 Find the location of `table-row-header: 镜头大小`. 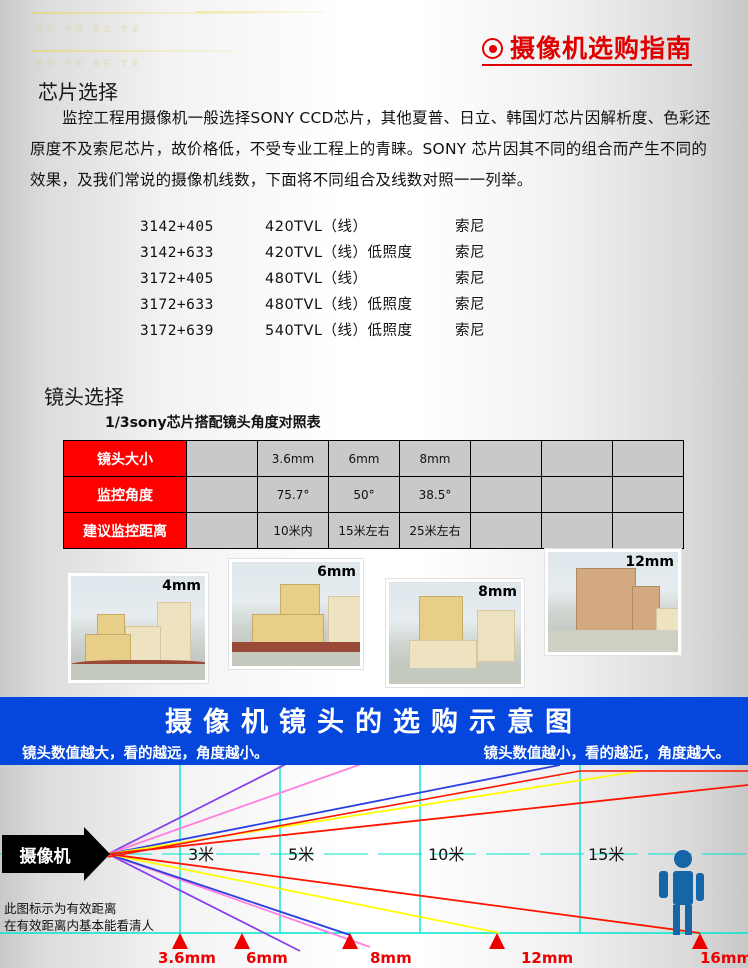

table-row-header: 镜头大小 is located at coordinates (125, 458).